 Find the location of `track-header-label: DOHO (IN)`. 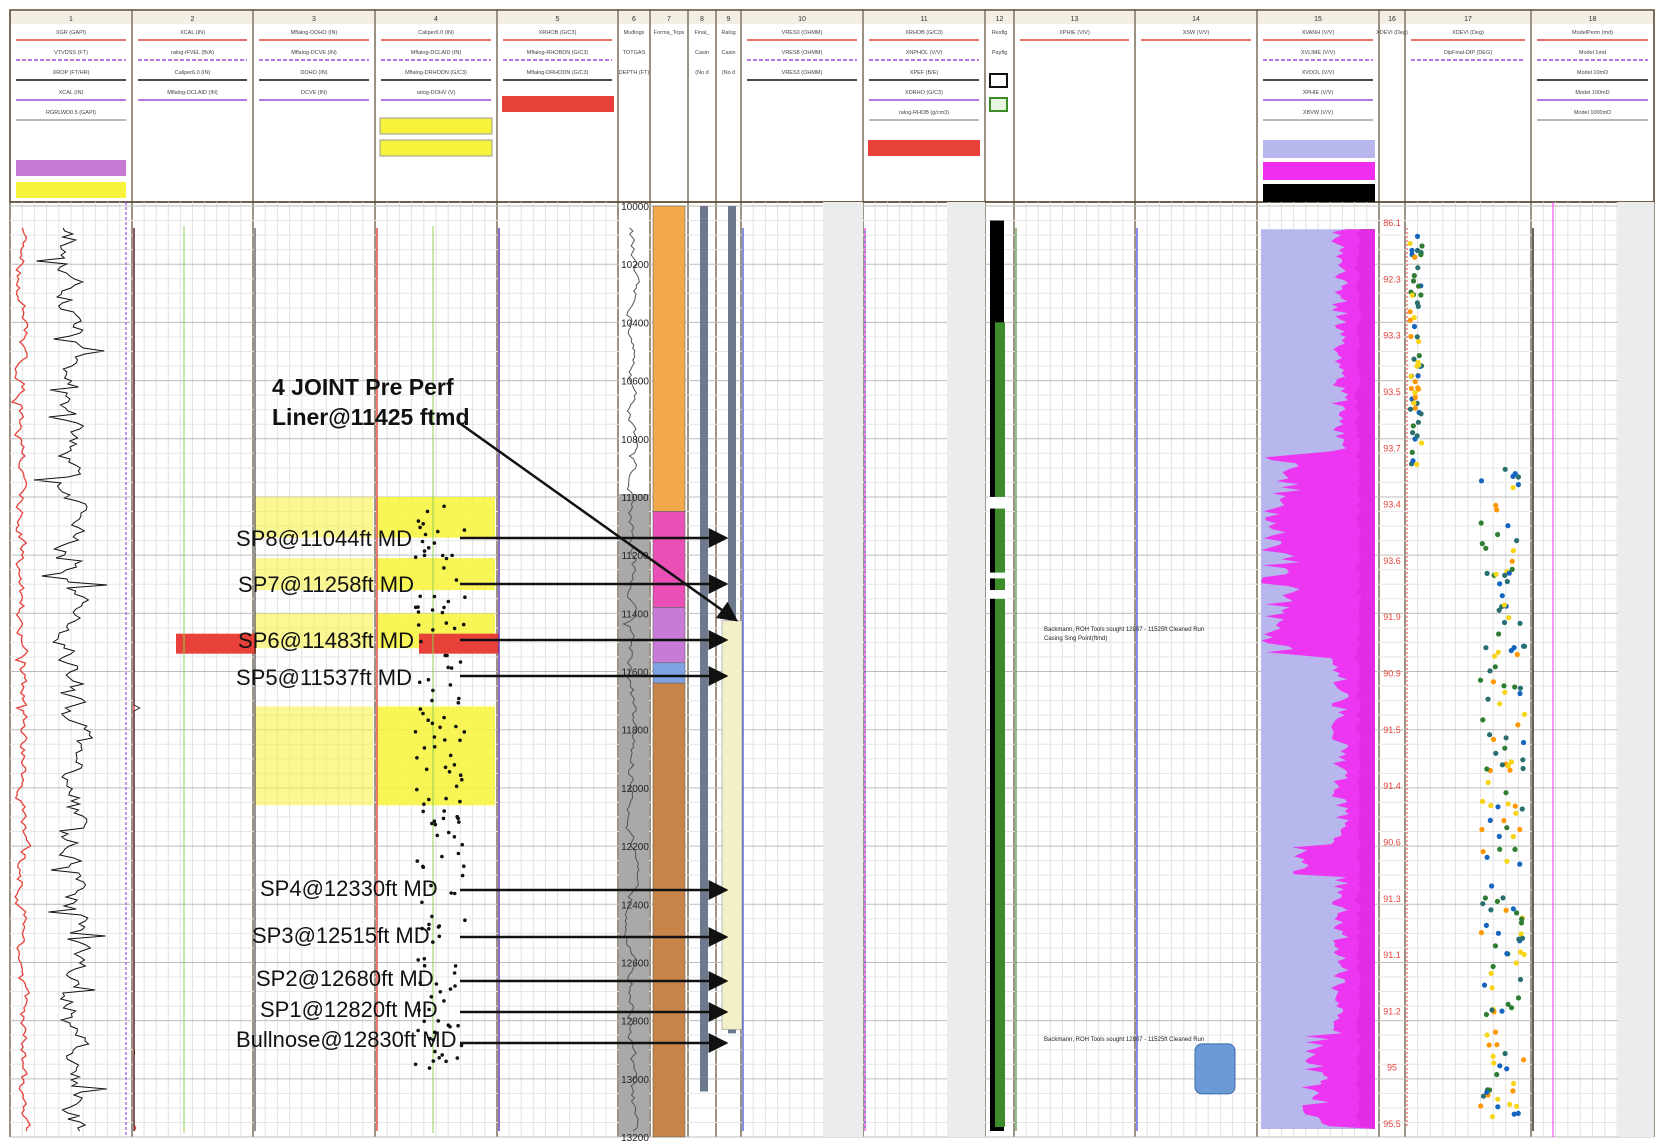

track-header-label: DOHO (IN) is located at coordinates (313, 73).